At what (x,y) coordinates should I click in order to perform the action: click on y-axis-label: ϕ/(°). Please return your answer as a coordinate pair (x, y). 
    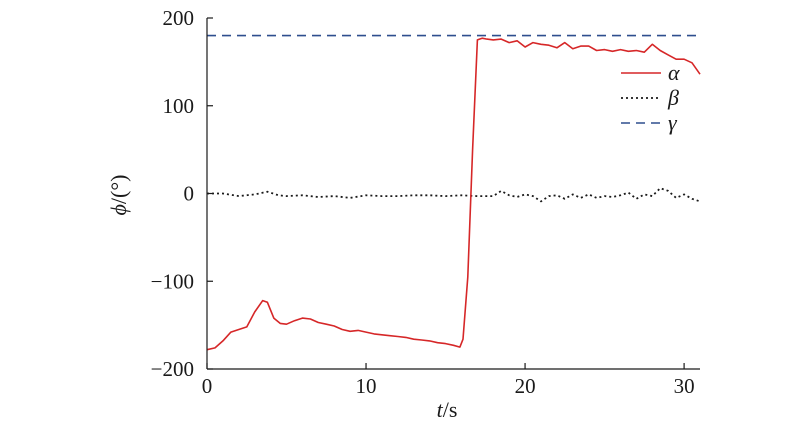
    Looking at the image, I should click on (118, 195).